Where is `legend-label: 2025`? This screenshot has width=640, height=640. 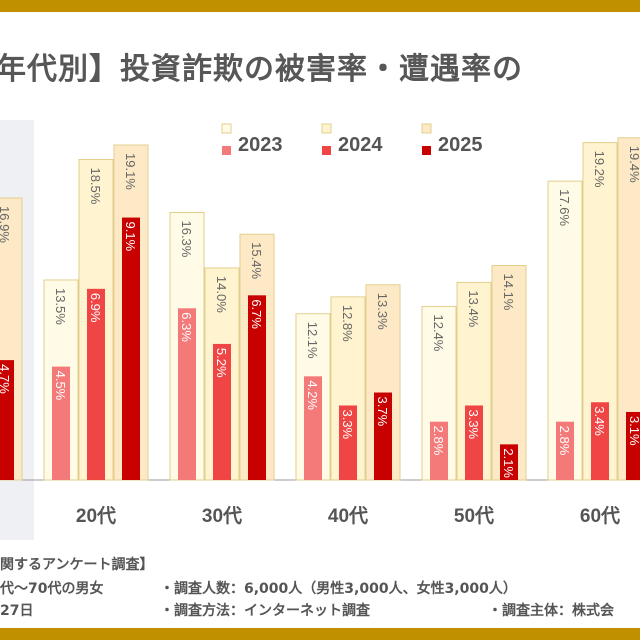
legend-label: 2025 is located at coordinates (460, 145).